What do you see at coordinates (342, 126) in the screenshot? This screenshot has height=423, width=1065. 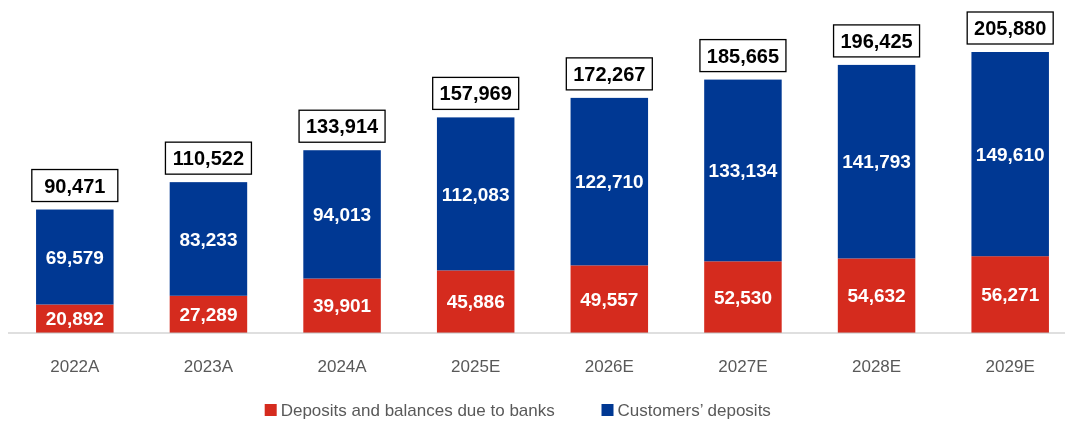 I see `total-label: 133,914` at bounding box center [342, 126].